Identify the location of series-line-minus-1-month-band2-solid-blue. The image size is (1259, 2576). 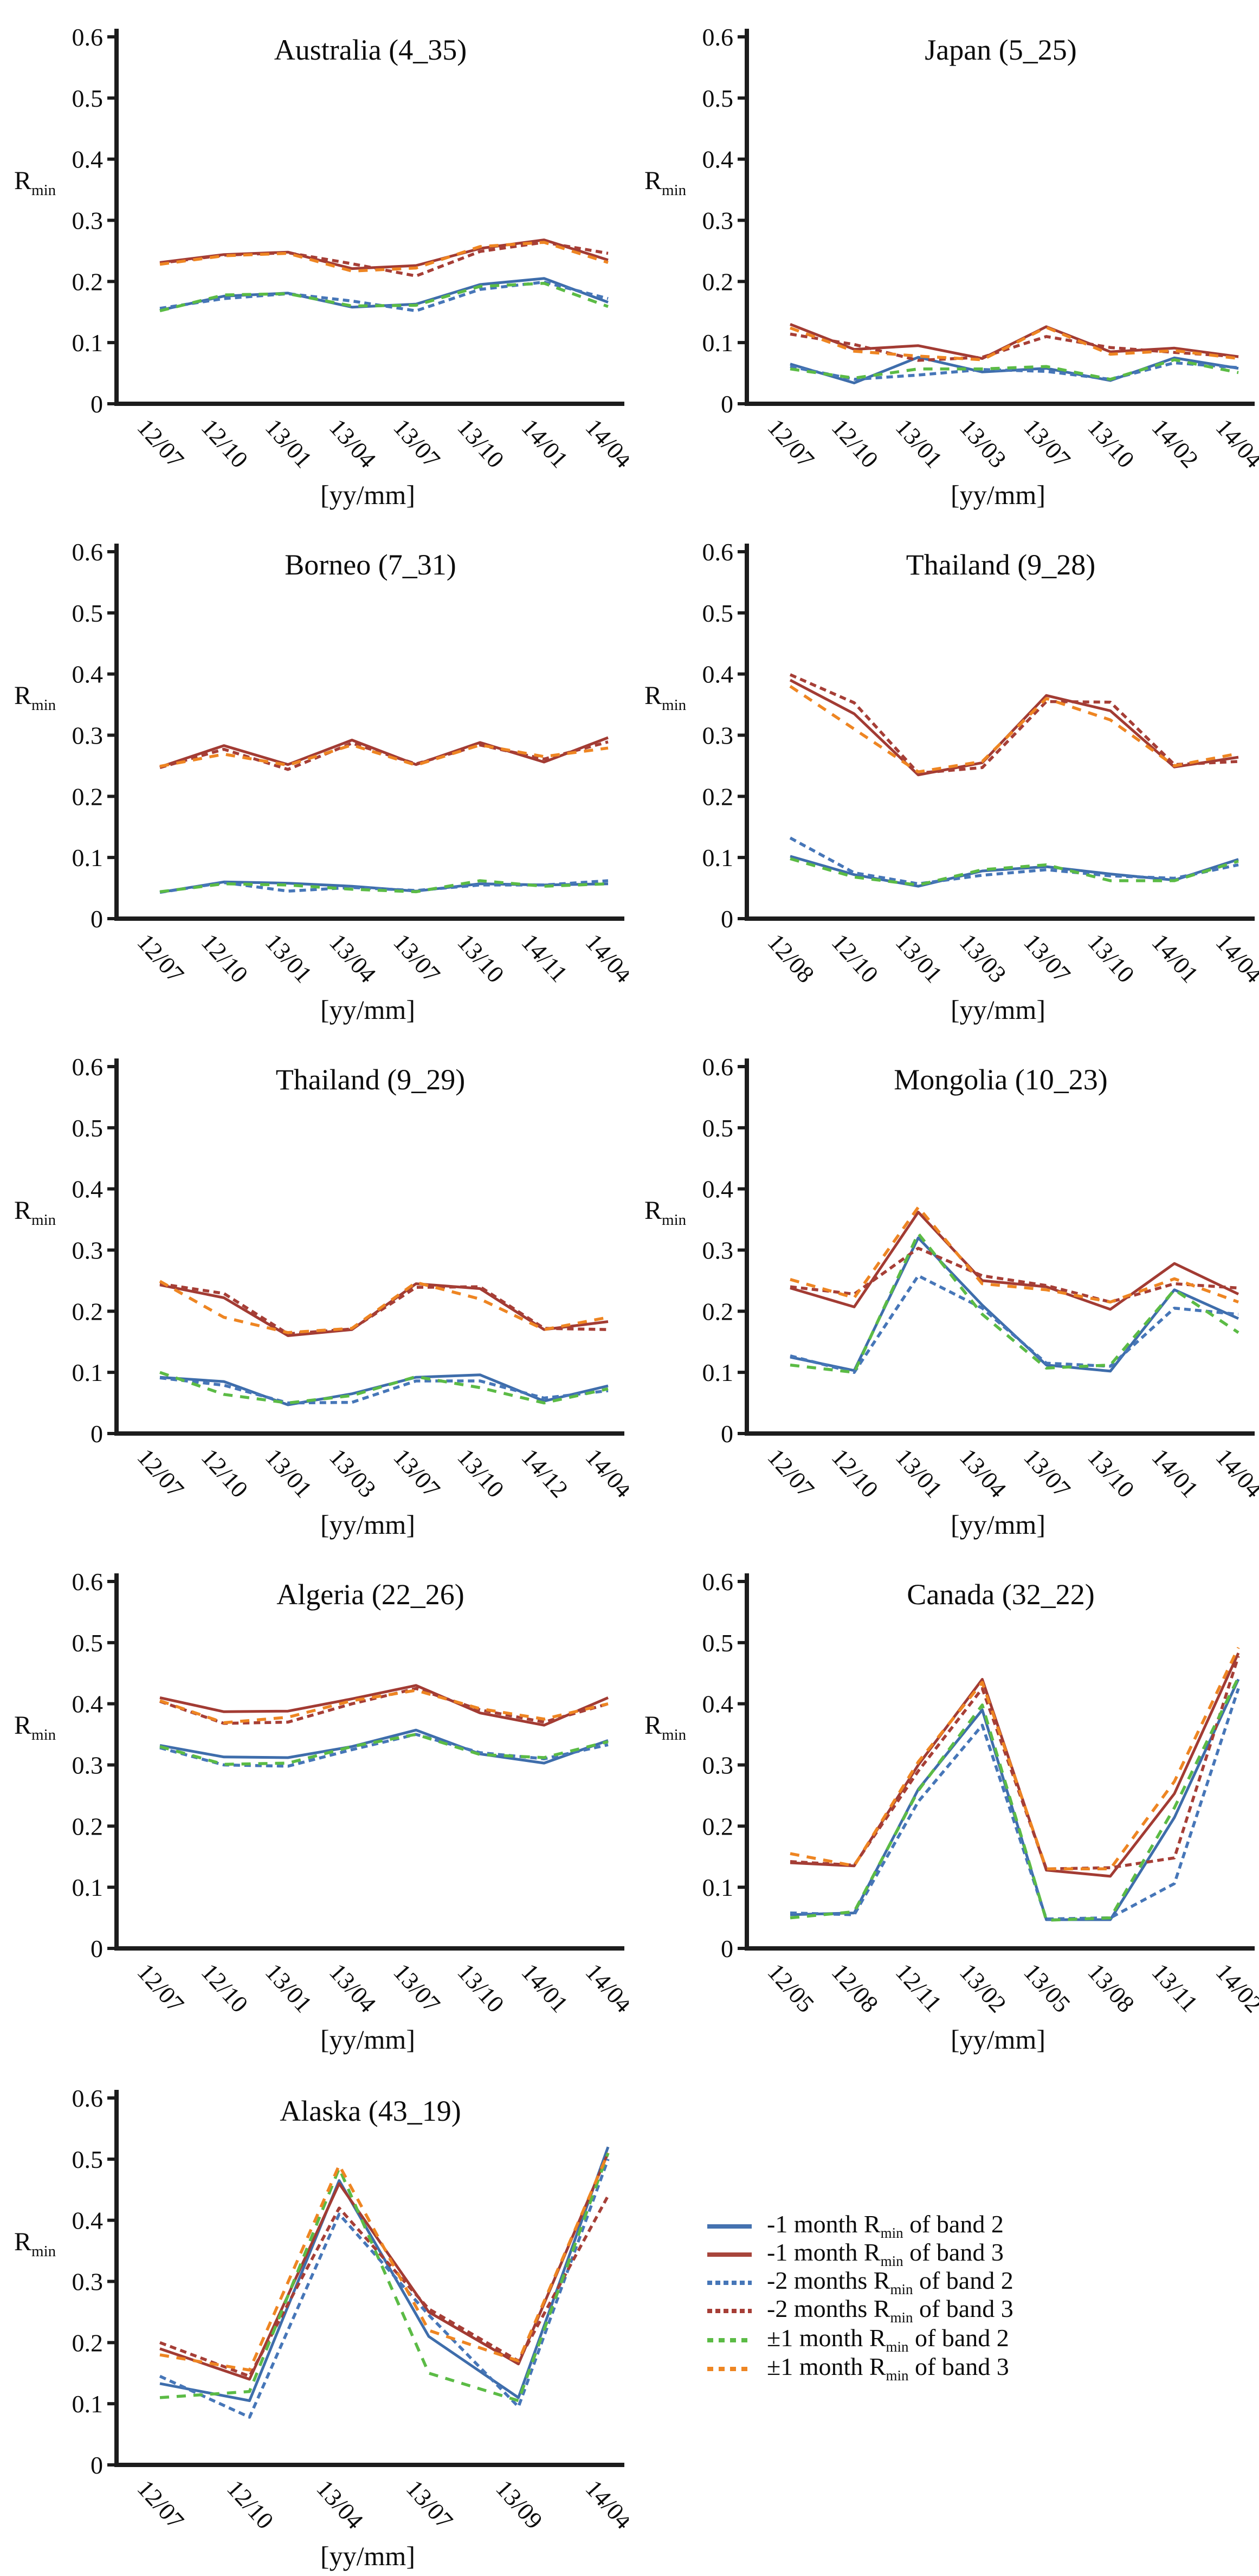
(384, 1389).